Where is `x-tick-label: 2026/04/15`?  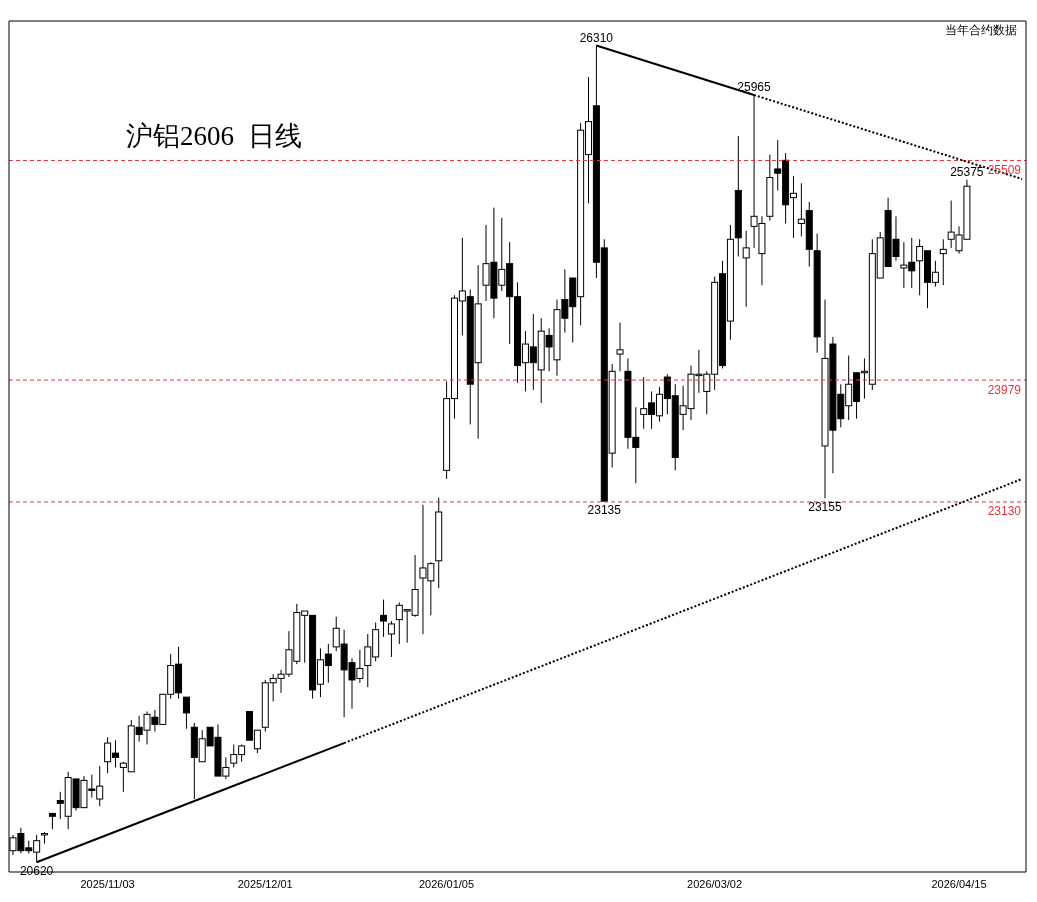
x-tick-label: 2026/04/15 is located at coordinates (959, 883).